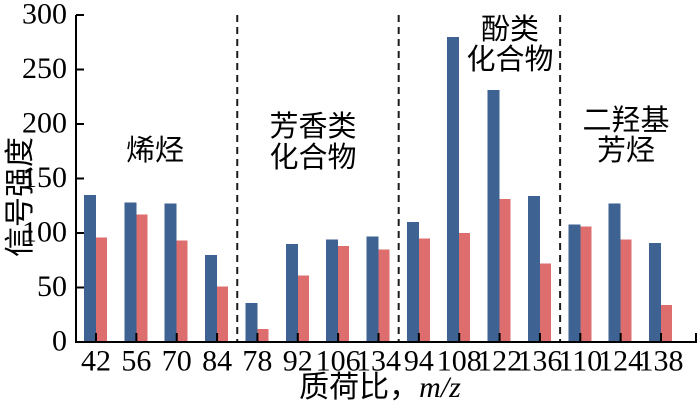 Image resolution: width=700 pixels, height=413 pixels. I want to click on x-axis-tick-label: 136, so click(539, 361).